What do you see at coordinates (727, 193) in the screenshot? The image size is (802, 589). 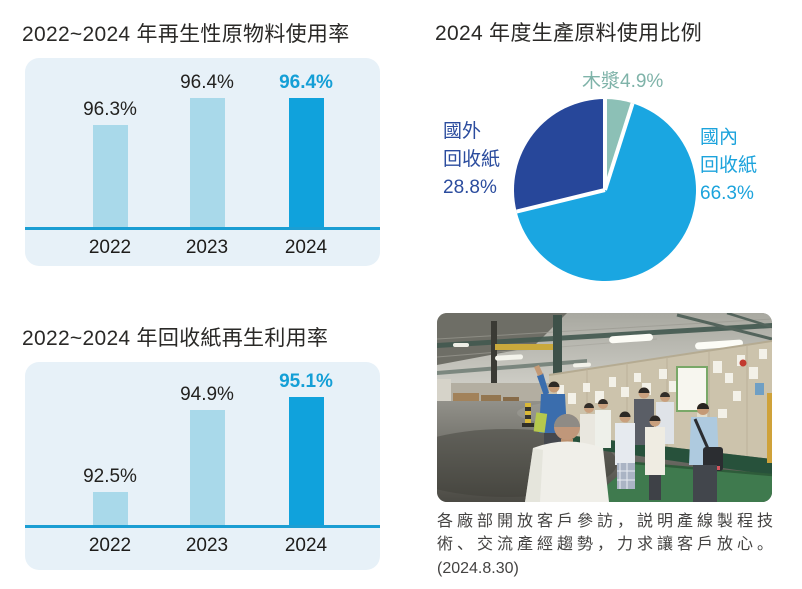 I see `pie-label-line: 66.3%` at bounding box center [727, 193].